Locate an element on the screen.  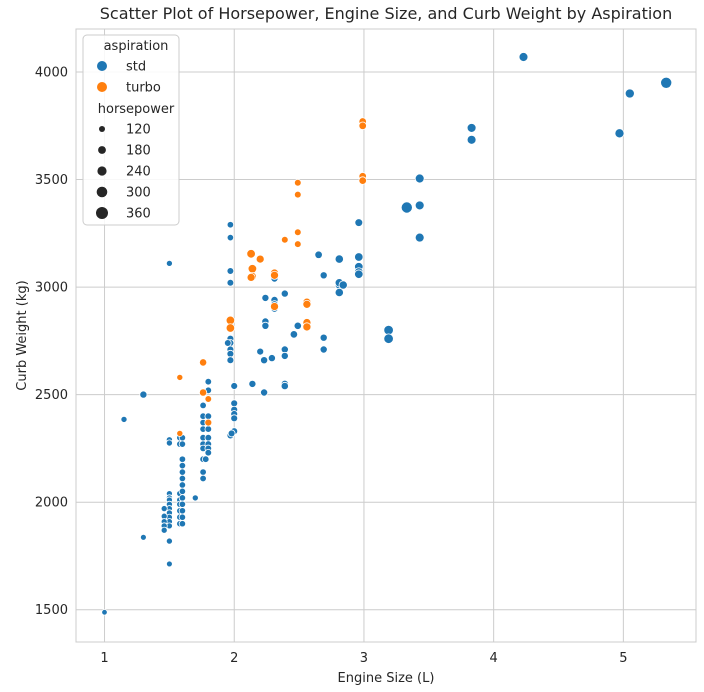
legend-label-std: std is located at coordinates (136, 67).